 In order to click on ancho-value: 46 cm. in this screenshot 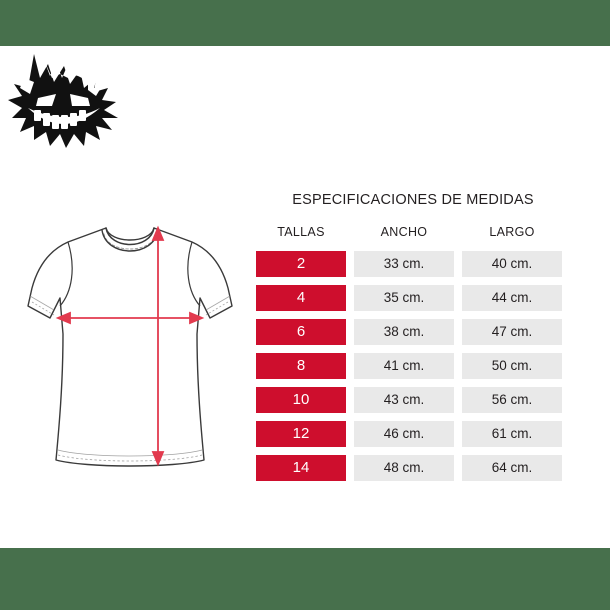, I will do `click(404, 434)`.